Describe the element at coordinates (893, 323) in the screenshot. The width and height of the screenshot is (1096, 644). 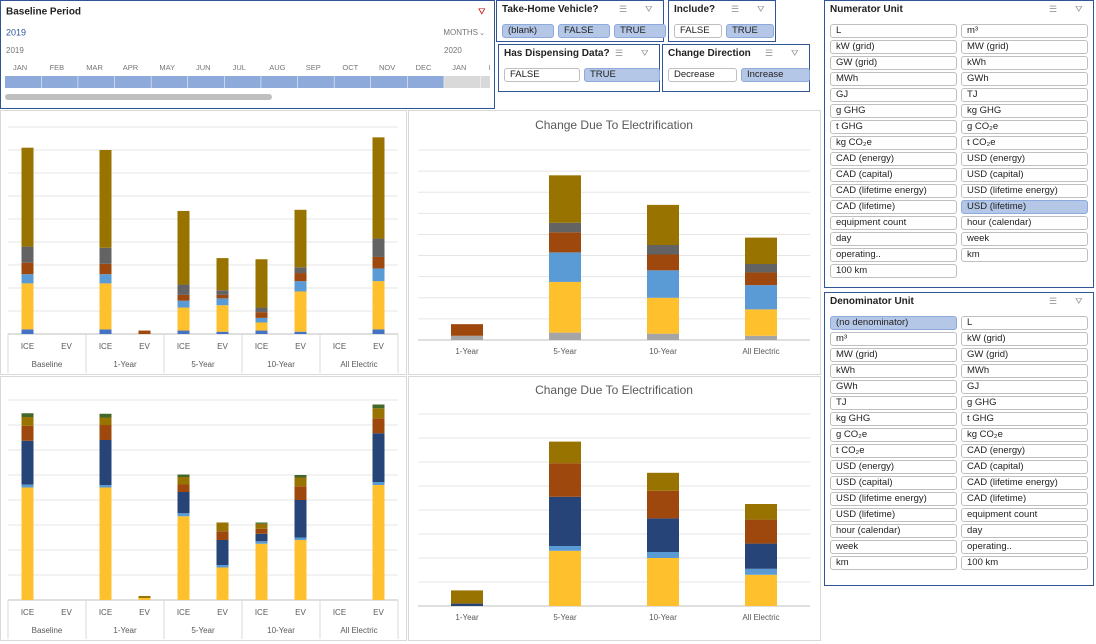
I see `slicer-item: (no denominator)` at that location.